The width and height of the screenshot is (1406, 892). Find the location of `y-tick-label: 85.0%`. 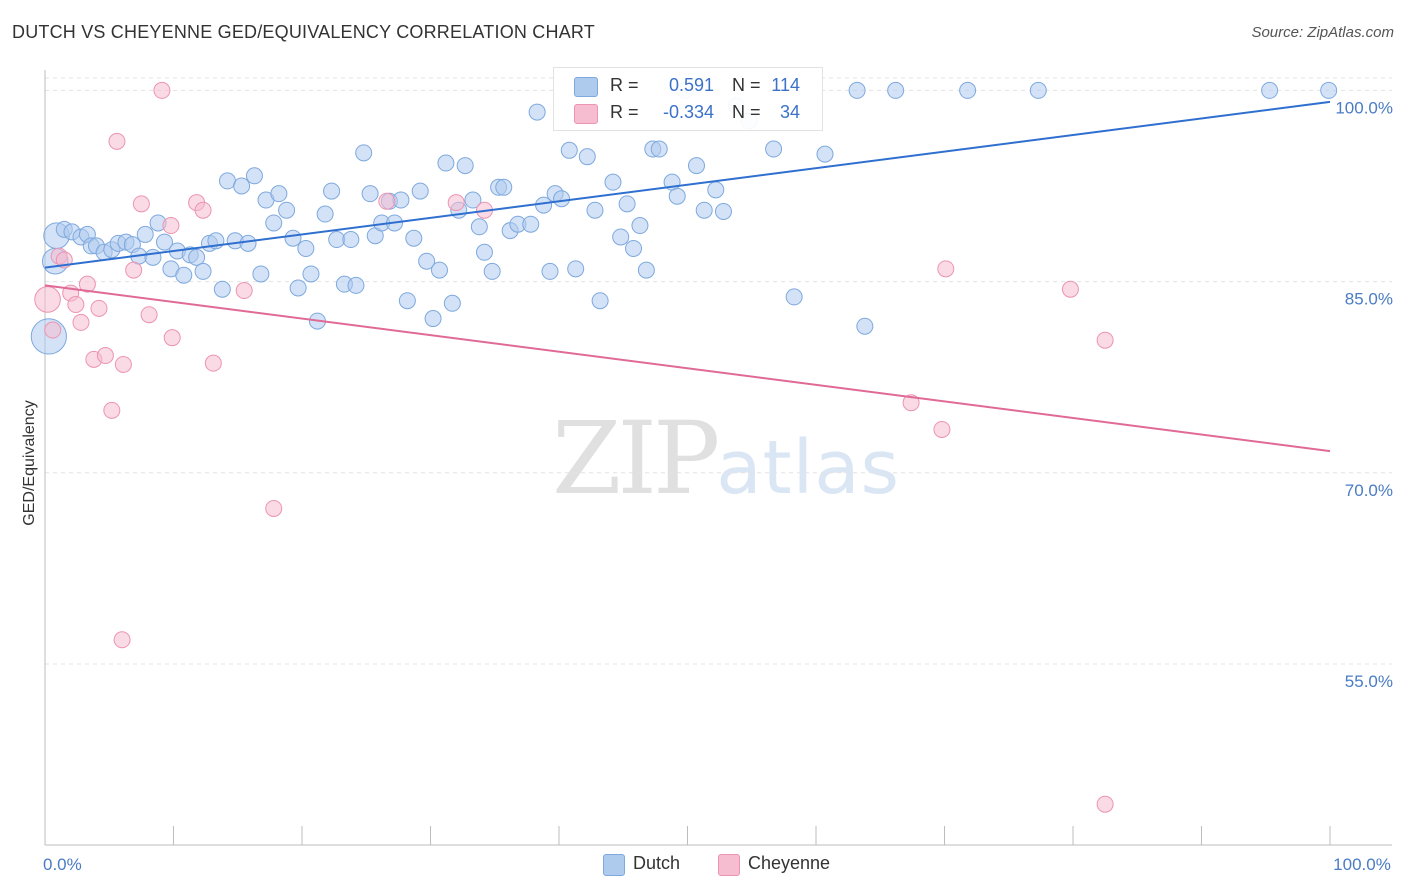

y-tick-label: 85.0% is located at coordinates (1369, 299).